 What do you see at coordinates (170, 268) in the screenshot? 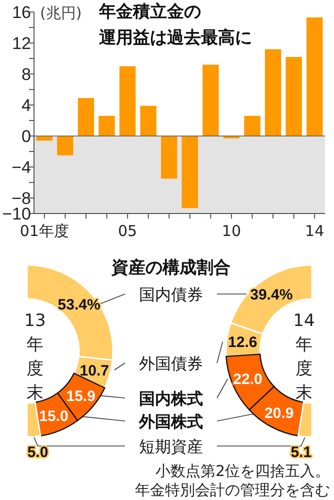
I see `chart-title: 資産の構成割合` at bounding box center [170, 268].